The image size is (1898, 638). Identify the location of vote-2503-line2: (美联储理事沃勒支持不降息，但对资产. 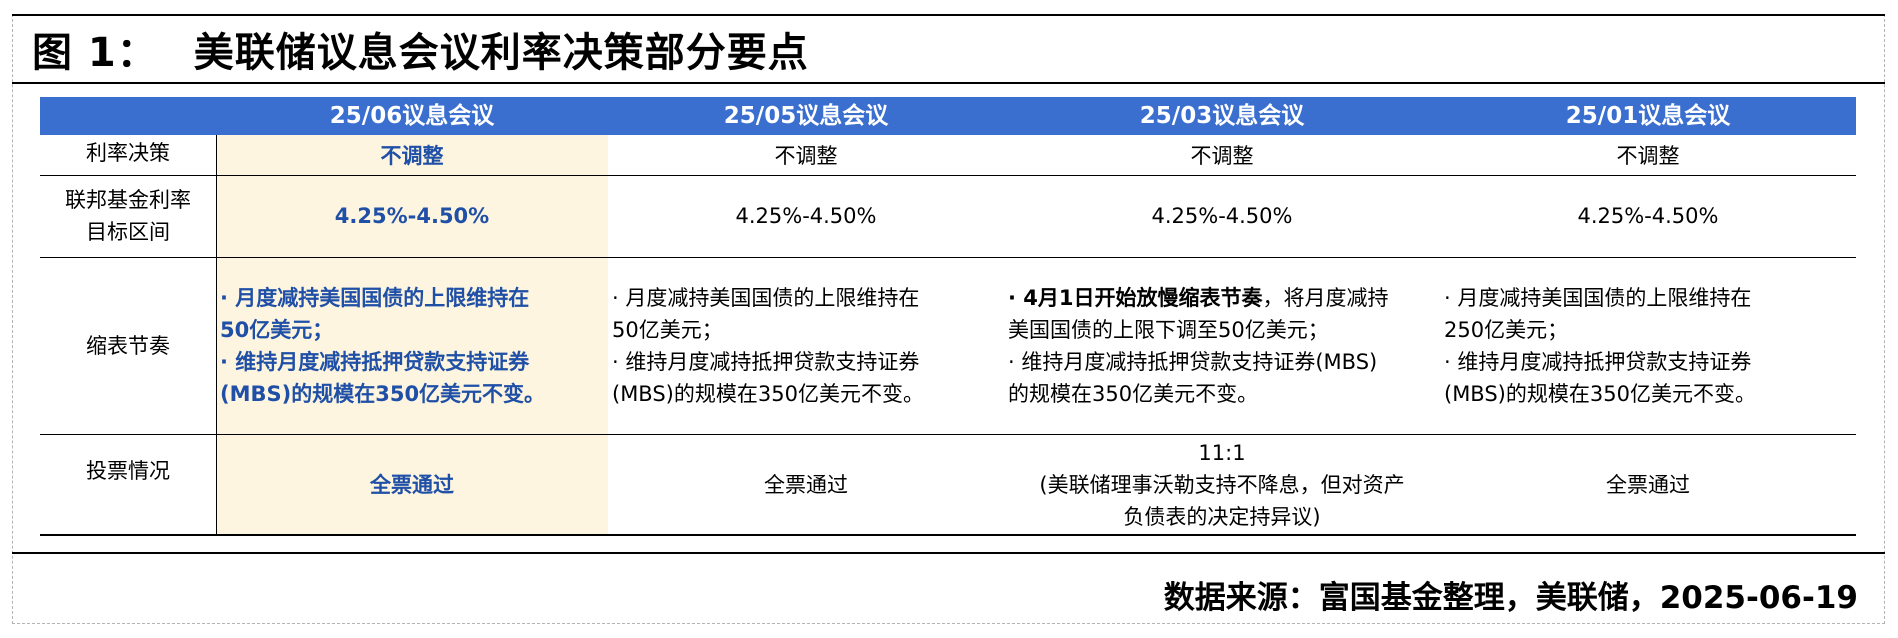
(1222, 484).